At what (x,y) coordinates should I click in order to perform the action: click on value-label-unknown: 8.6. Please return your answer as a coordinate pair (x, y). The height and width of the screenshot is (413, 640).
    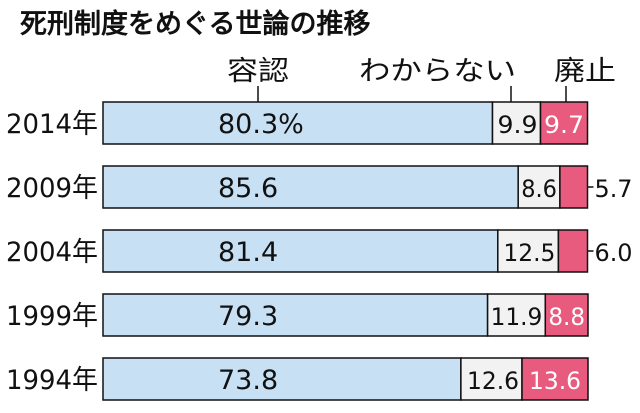
    Looking at the image, I should click on (539, 189).